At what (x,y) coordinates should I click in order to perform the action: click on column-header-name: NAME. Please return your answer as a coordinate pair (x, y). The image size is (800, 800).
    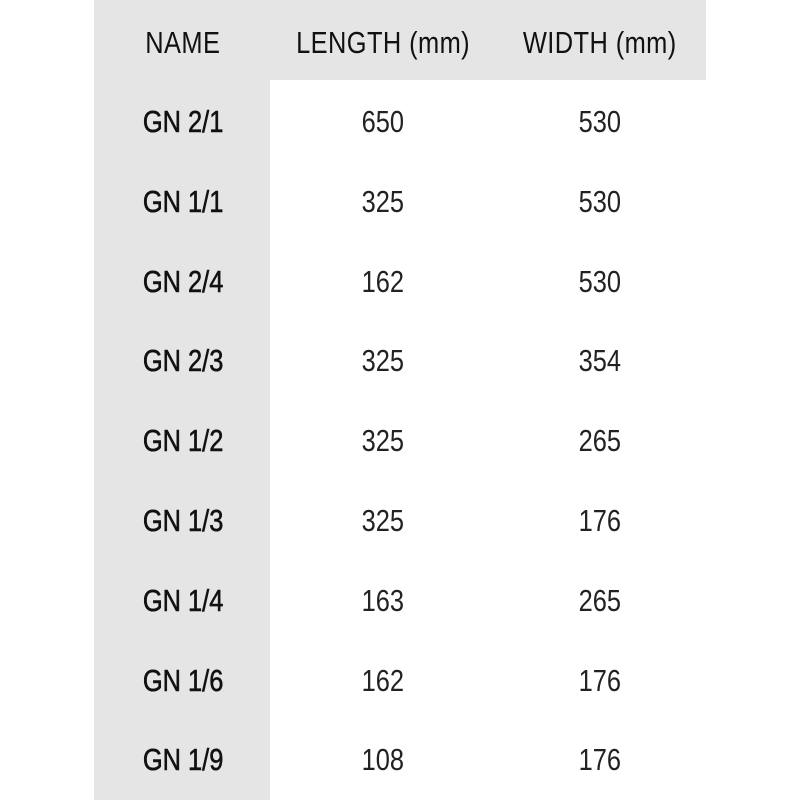
    Looking at the image, I should click on (183, 43).